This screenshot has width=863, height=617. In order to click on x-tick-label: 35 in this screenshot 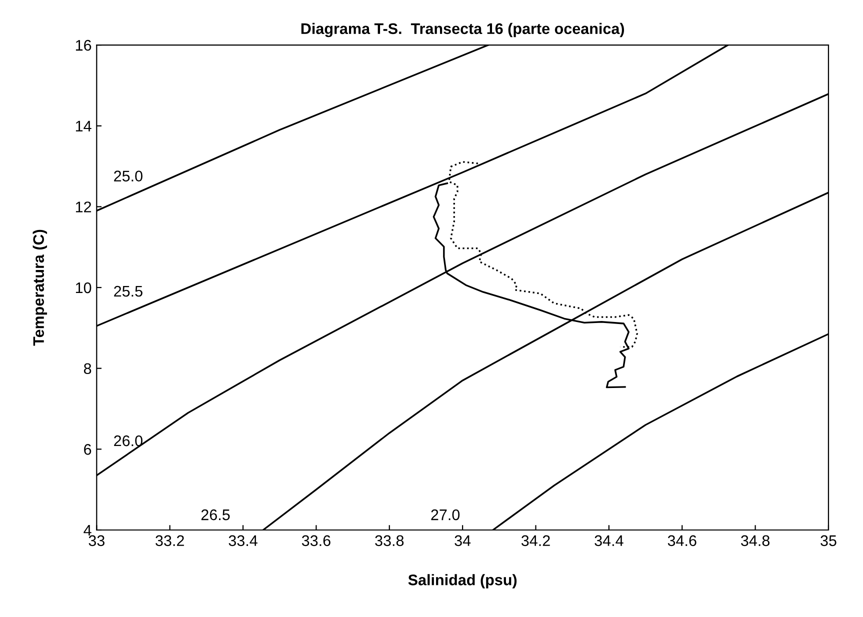, I will do `click(828, 540)`.